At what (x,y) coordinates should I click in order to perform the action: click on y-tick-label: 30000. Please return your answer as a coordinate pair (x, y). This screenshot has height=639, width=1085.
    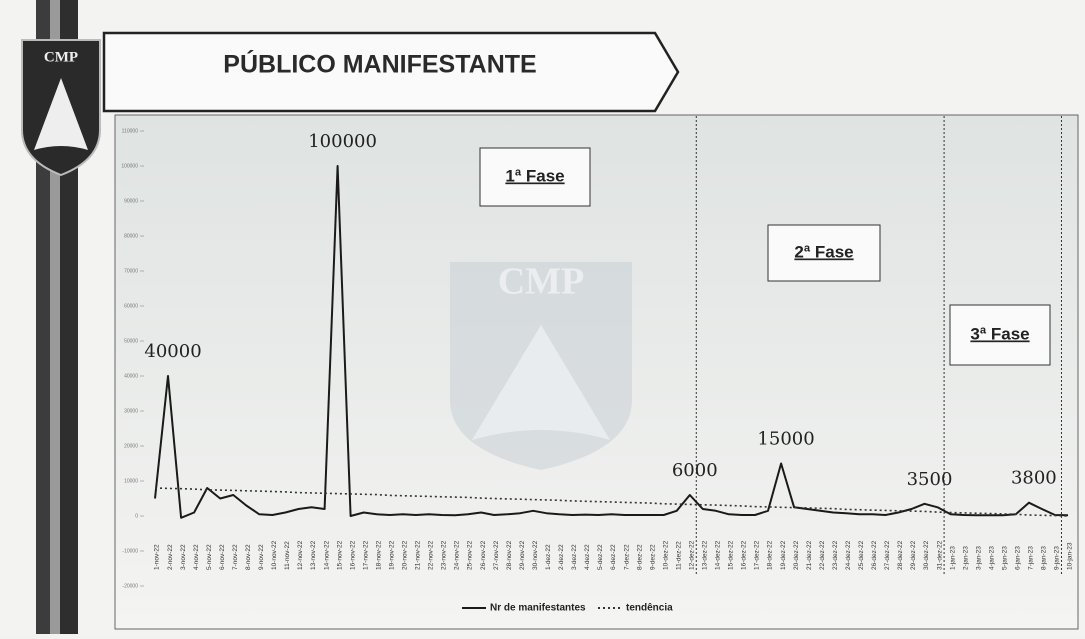
    Looking at the image, I should click on (131, 411).